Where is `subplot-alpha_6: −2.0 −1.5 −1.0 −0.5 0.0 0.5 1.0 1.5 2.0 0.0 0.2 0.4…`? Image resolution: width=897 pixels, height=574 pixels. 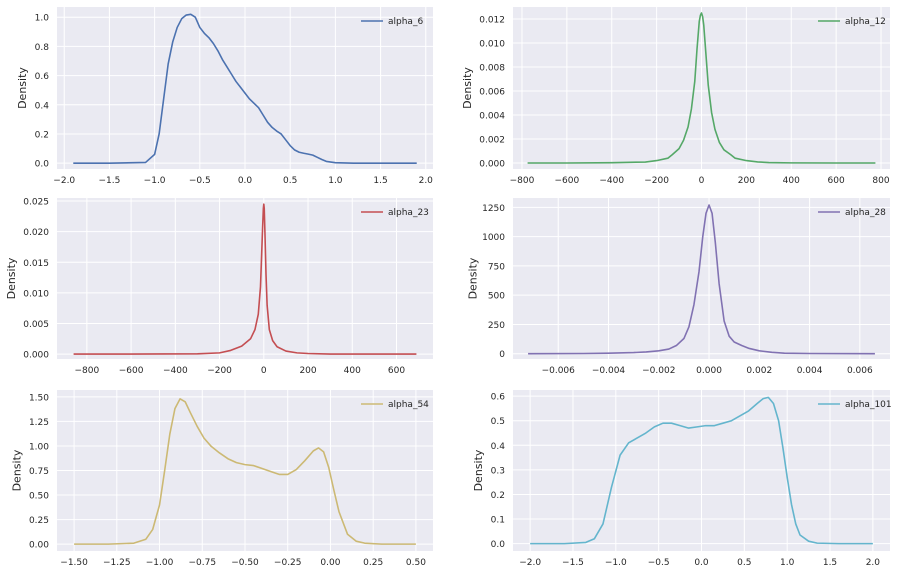
subplot-alpha_6: −2.0 −1.5 −1.0 −0.5 0.0 0.5 1.0 1.5 2.0 0.0 0.2 0.4… is located at coordinates (224, 96).